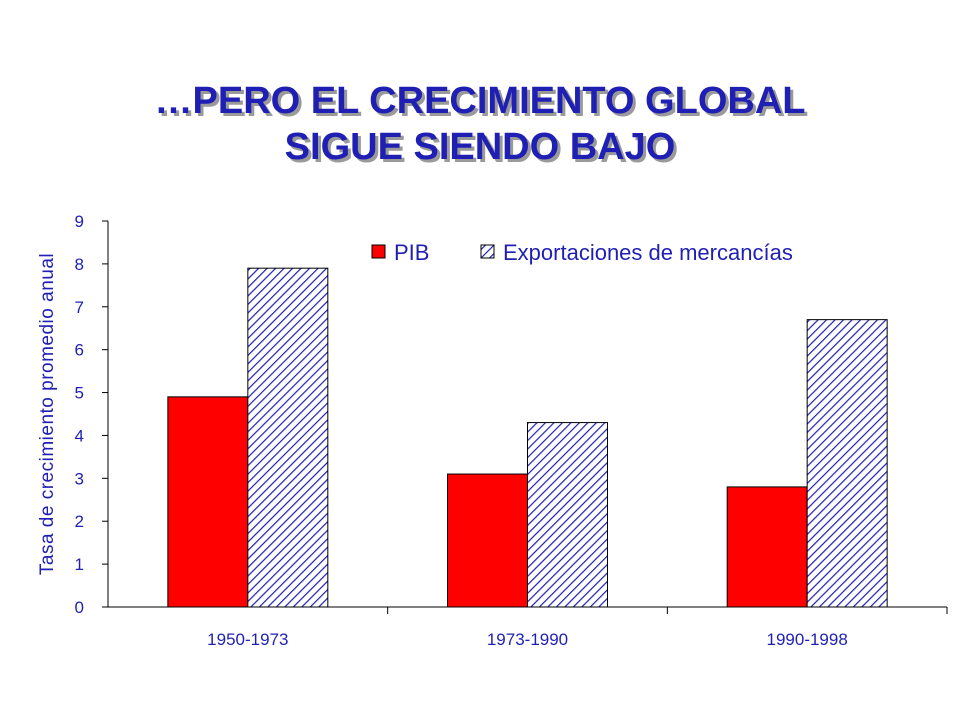  Describe the element at coordinates (79, 264) in the screenshot. I see `y-tick-label: 8` at that location.